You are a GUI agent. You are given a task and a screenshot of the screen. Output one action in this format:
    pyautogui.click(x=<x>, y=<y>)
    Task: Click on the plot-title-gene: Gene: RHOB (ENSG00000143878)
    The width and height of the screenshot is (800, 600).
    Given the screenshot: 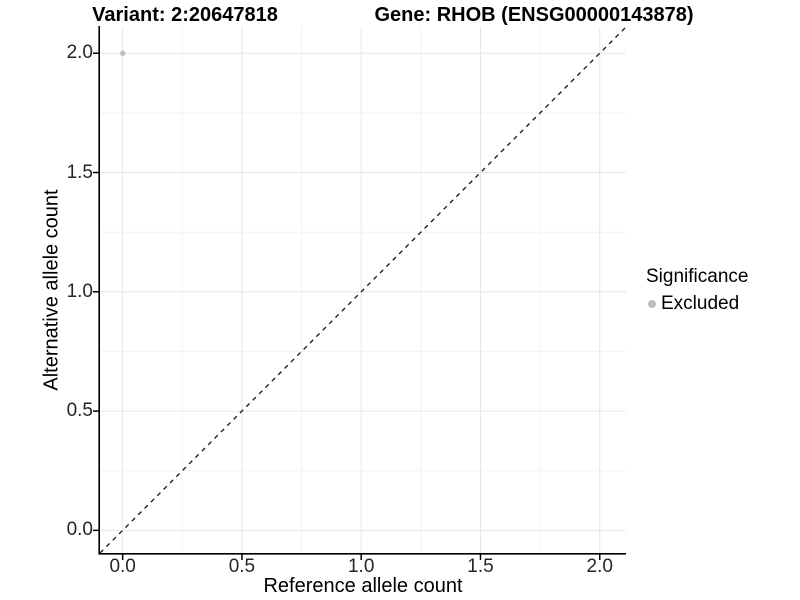 What is the action you would take?
    pyautogui.click(x=534, y=15)
    